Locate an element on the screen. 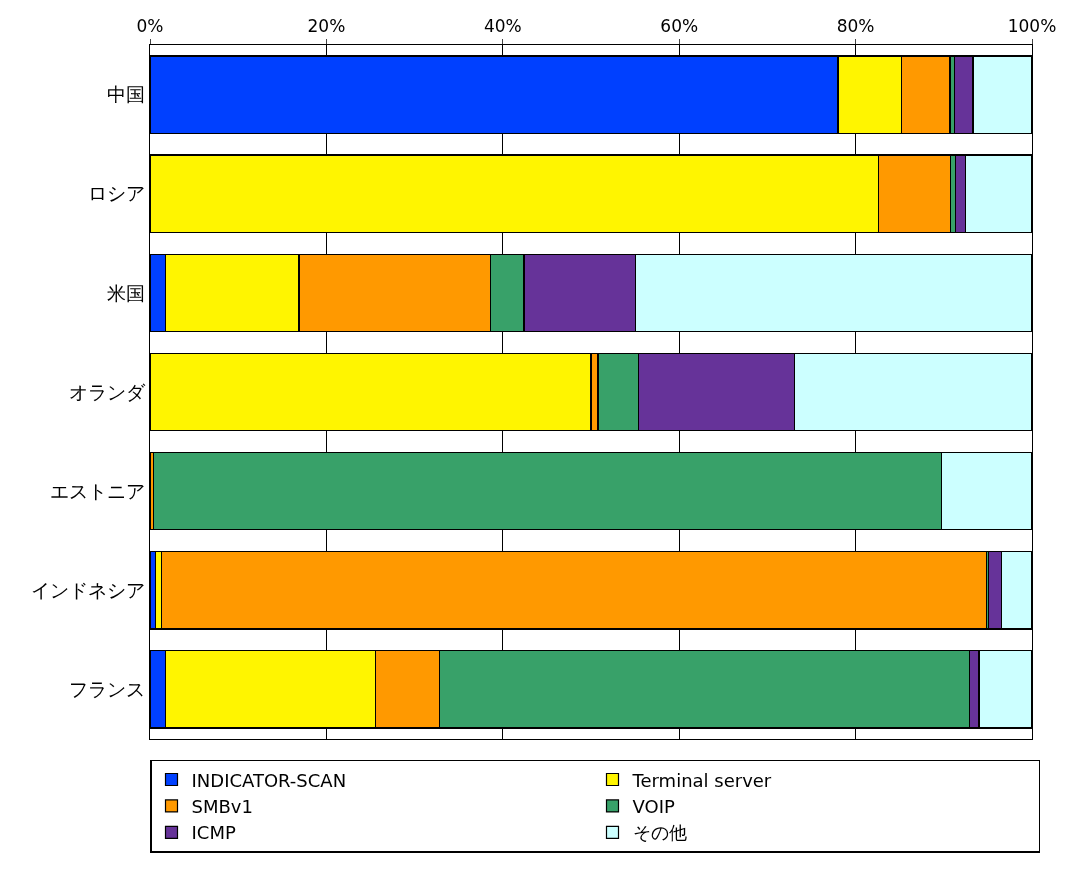 The height and width of the screenshot is (889, 1068). y-tick-label: オランダ is located at coordinates (108, 391).